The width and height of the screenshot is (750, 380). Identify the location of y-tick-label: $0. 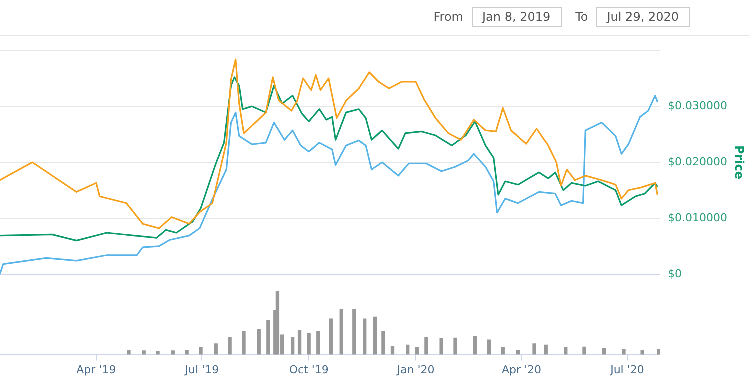
(675, 273).